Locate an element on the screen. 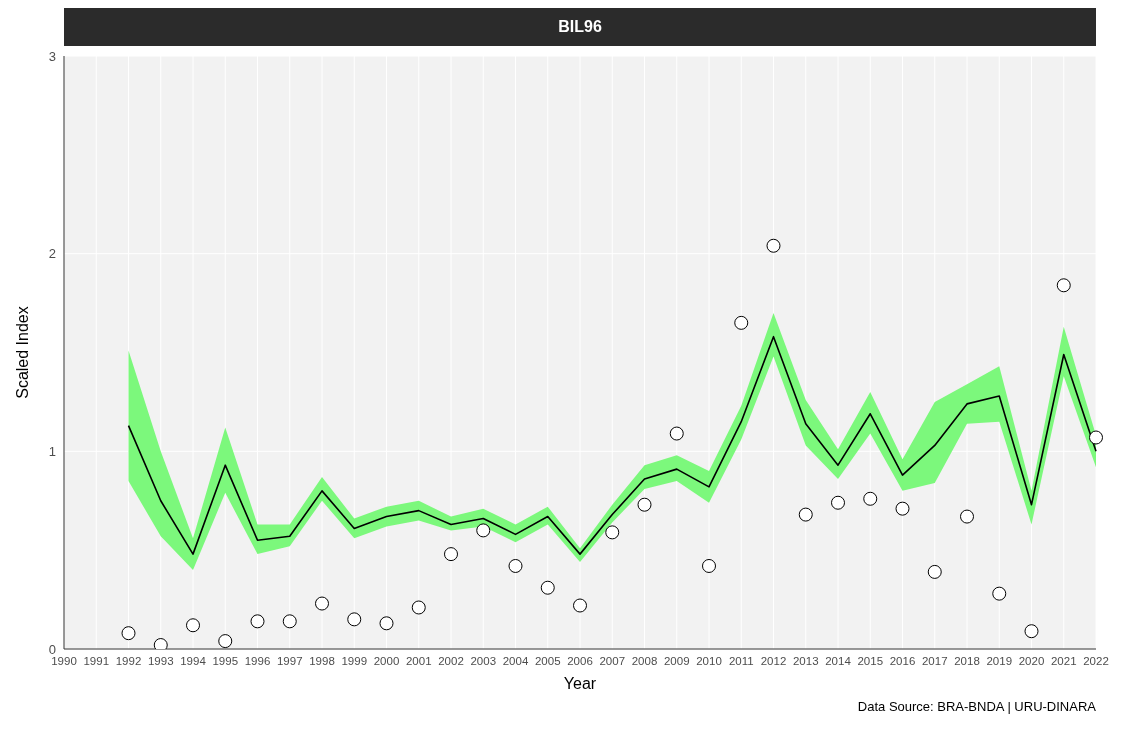 The height and width of the screenshot is (749, 1136). x-tick-label: 2013 is located at coordinates (805, 661).